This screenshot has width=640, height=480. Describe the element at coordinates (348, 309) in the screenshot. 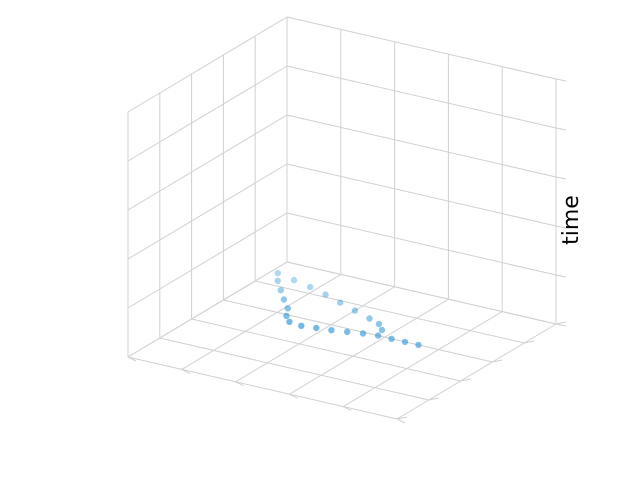

I see `data-points` at that location.